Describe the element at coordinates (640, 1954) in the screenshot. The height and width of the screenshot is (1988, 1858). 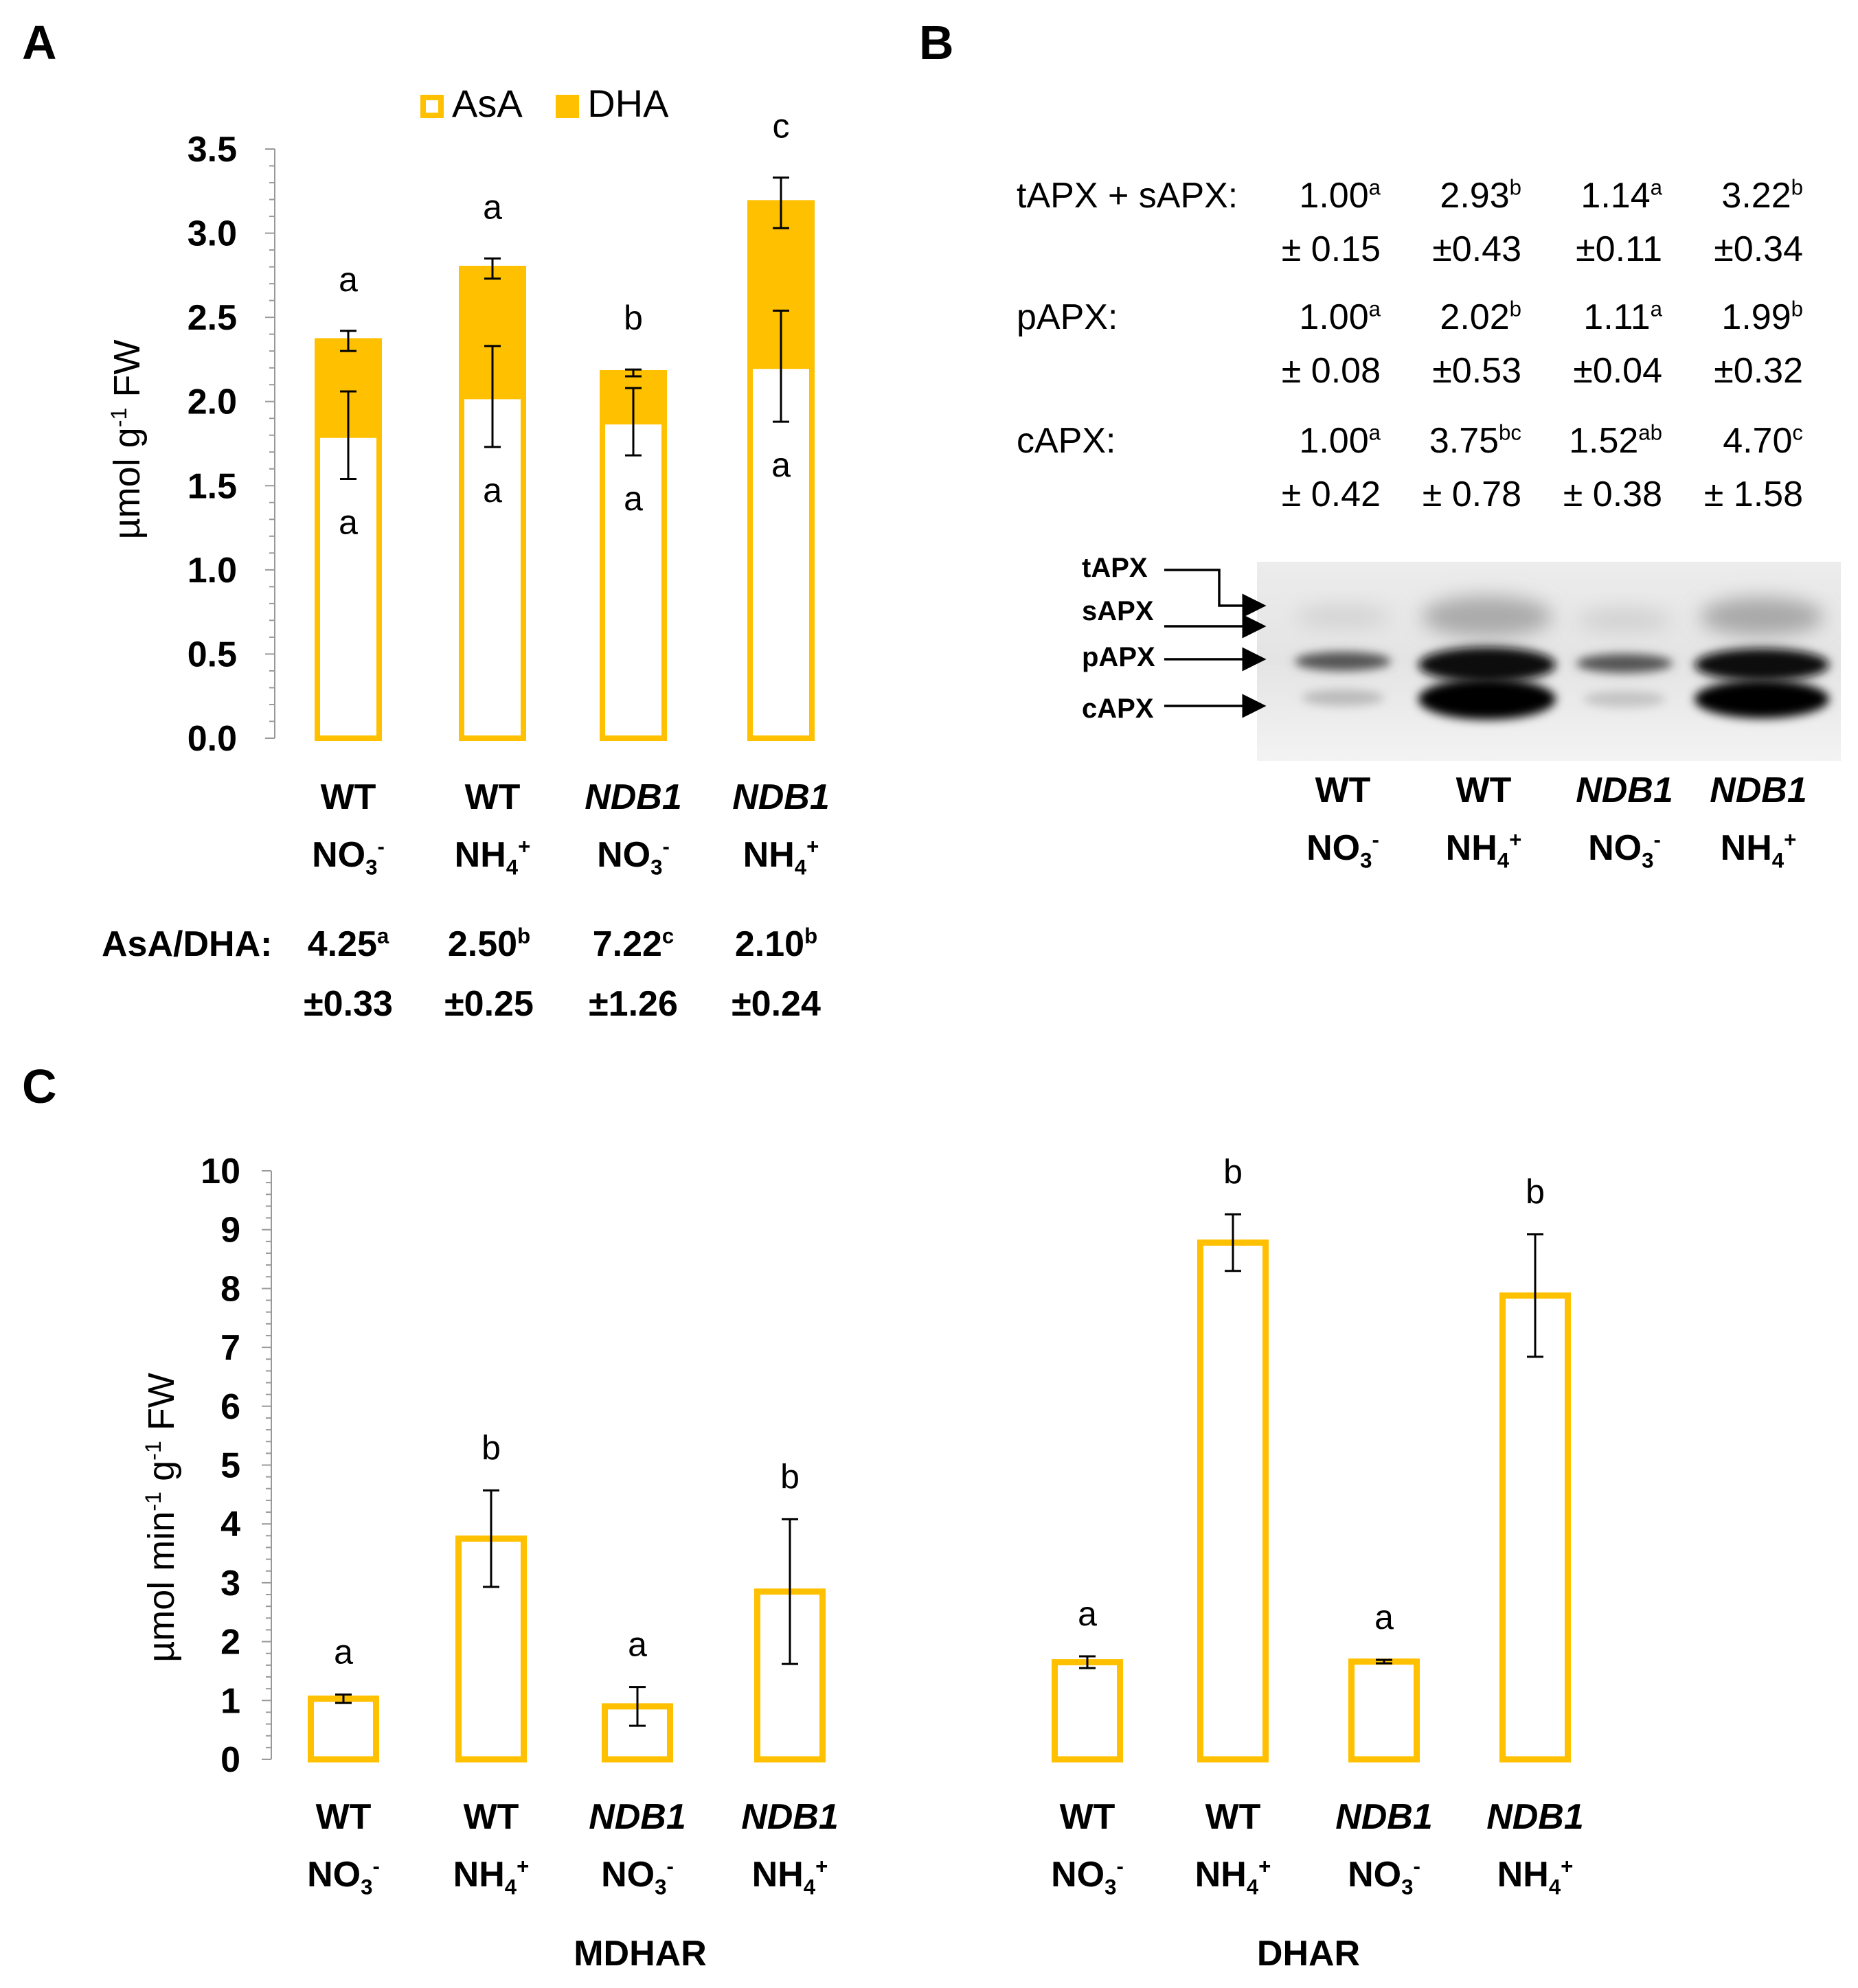
I see `category-title-mdhar: MDHAR` at that location.